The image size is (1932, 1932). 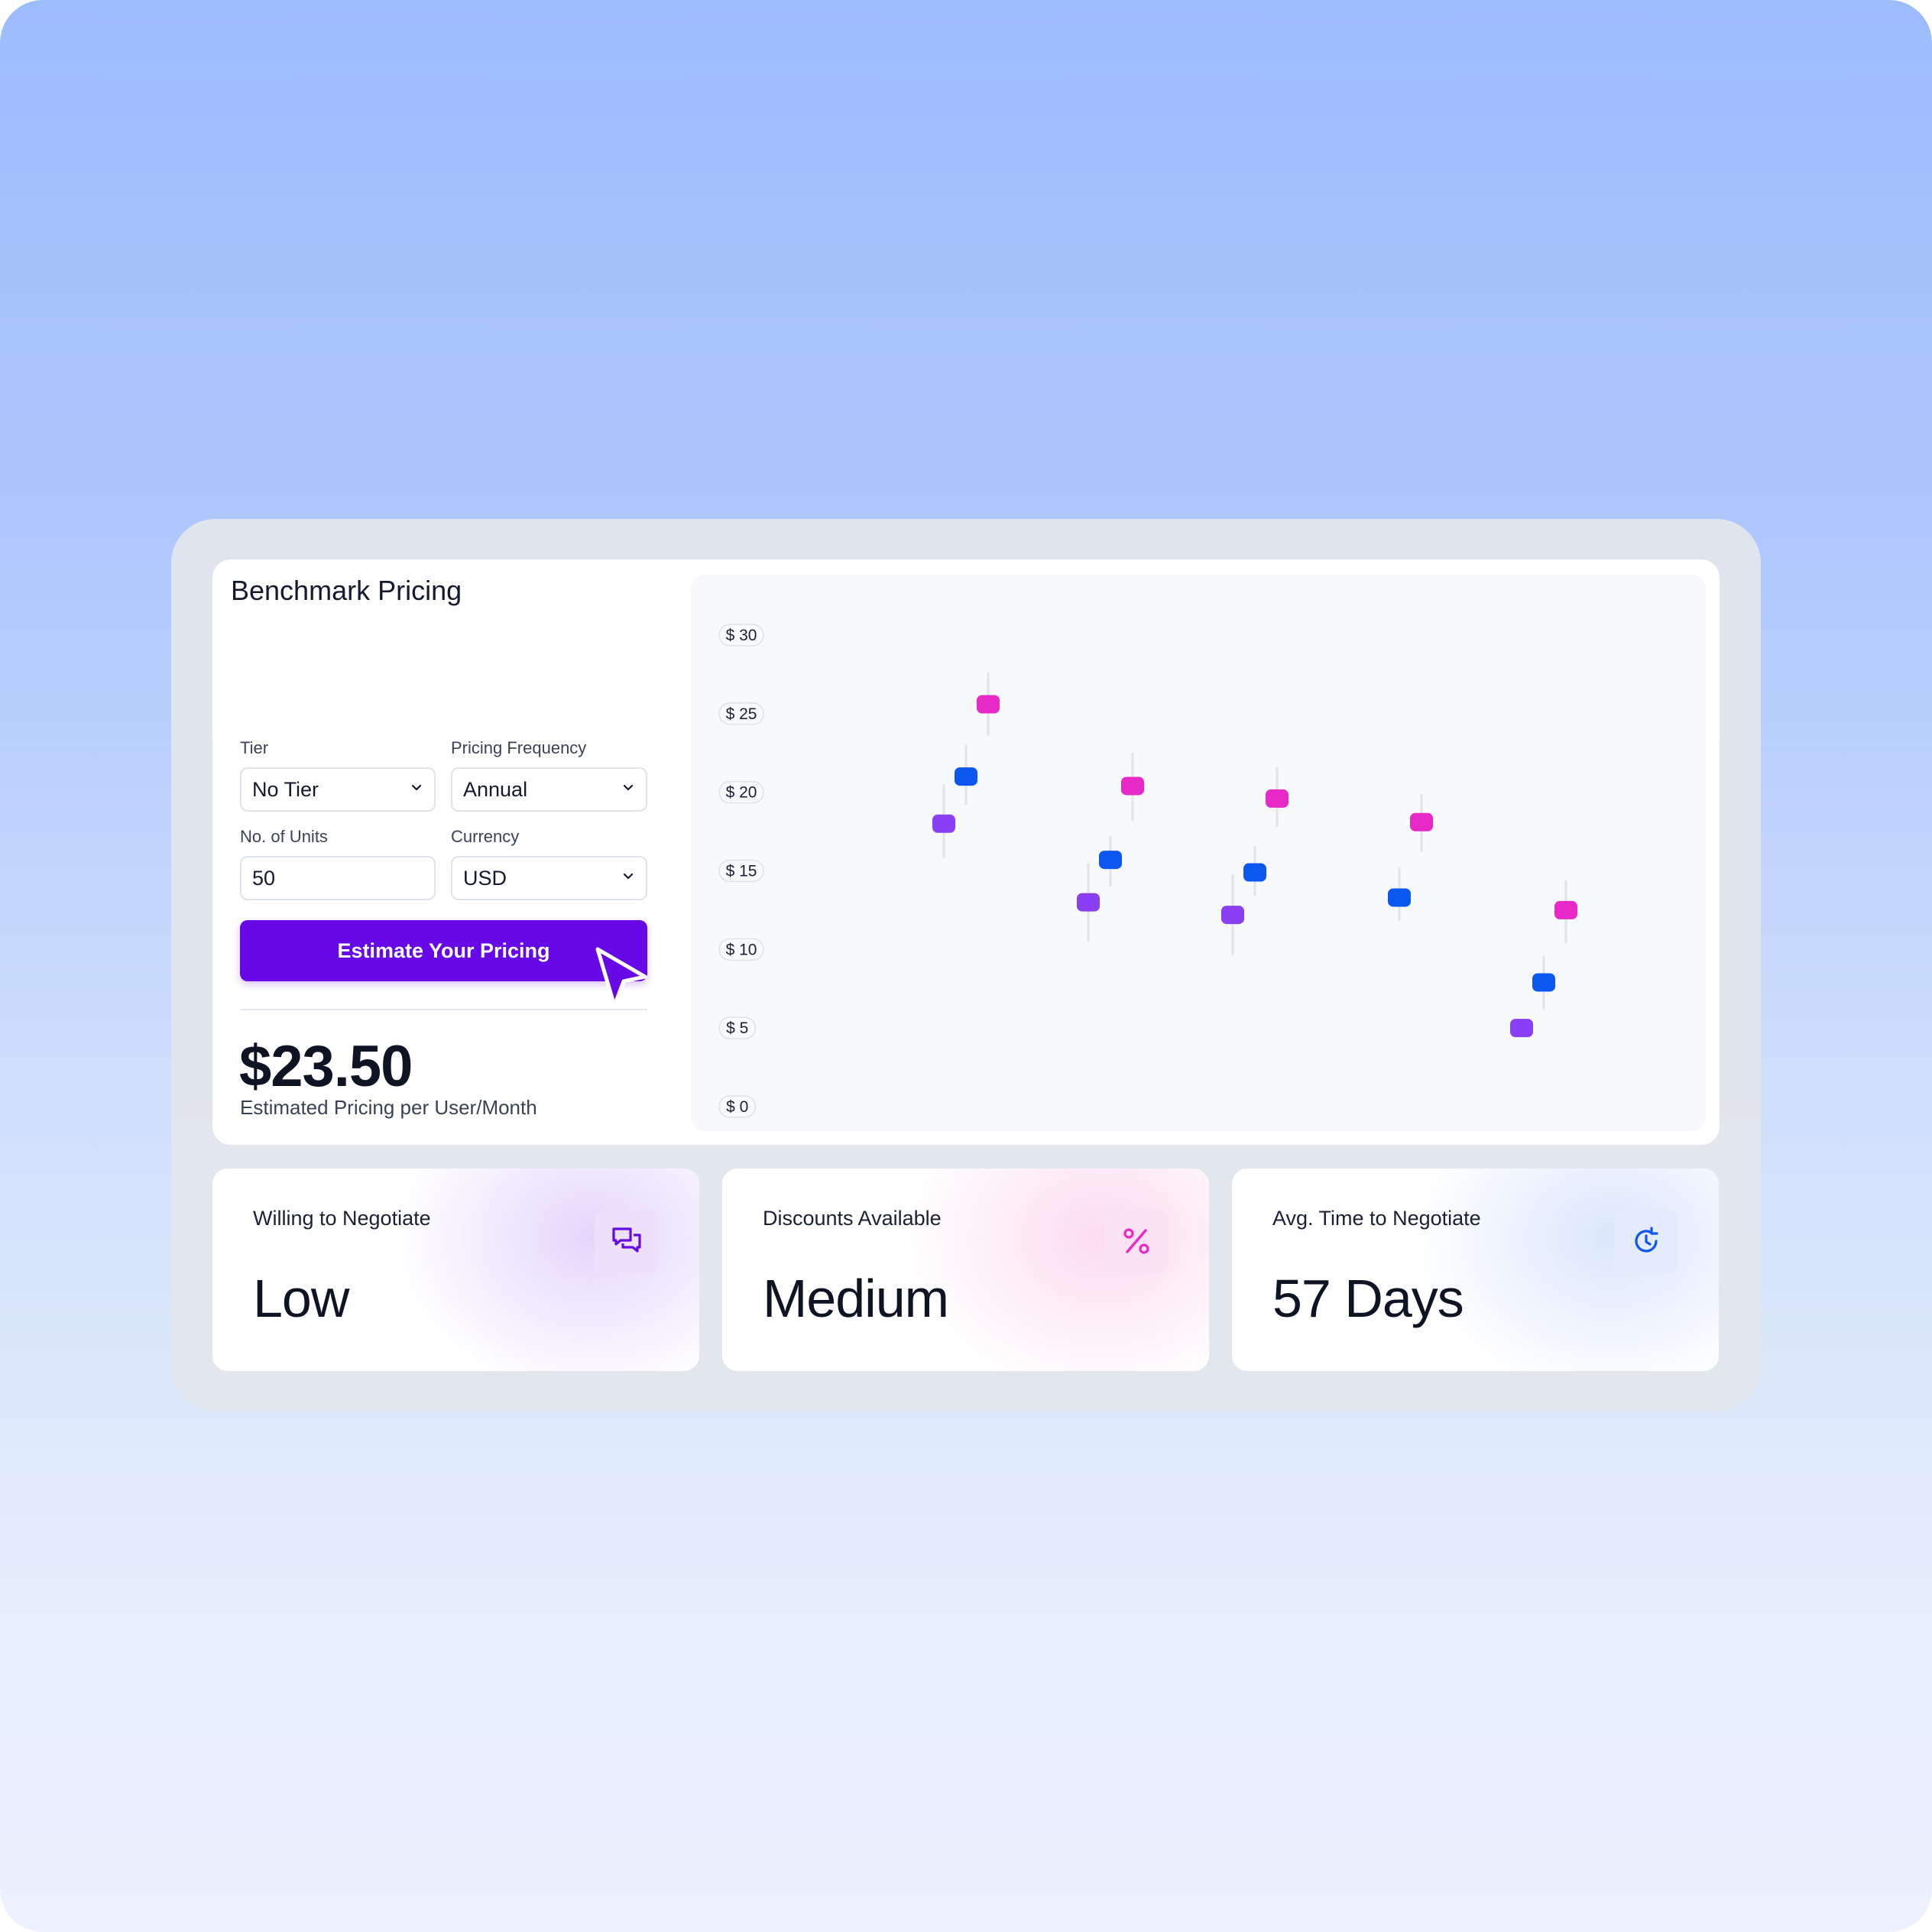 I want to click on y-tick-label: $ 15, so click(x=741, y=871).